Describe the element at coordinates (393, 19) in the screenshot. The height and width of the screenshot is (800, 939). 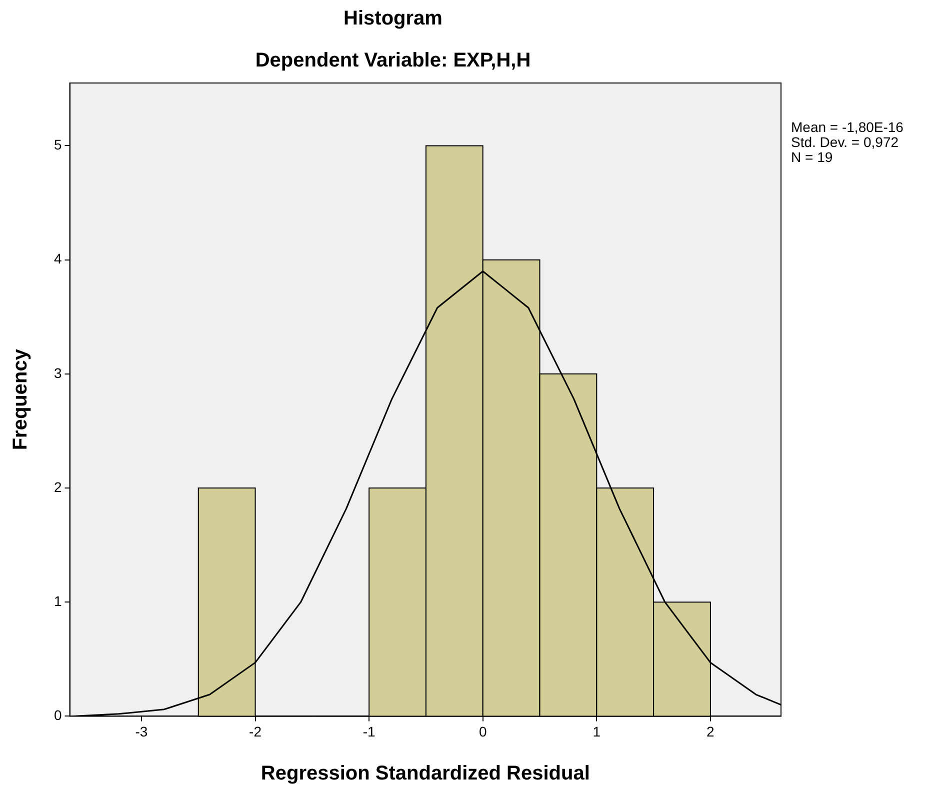
I see `chart-title: Histogram` at that location.